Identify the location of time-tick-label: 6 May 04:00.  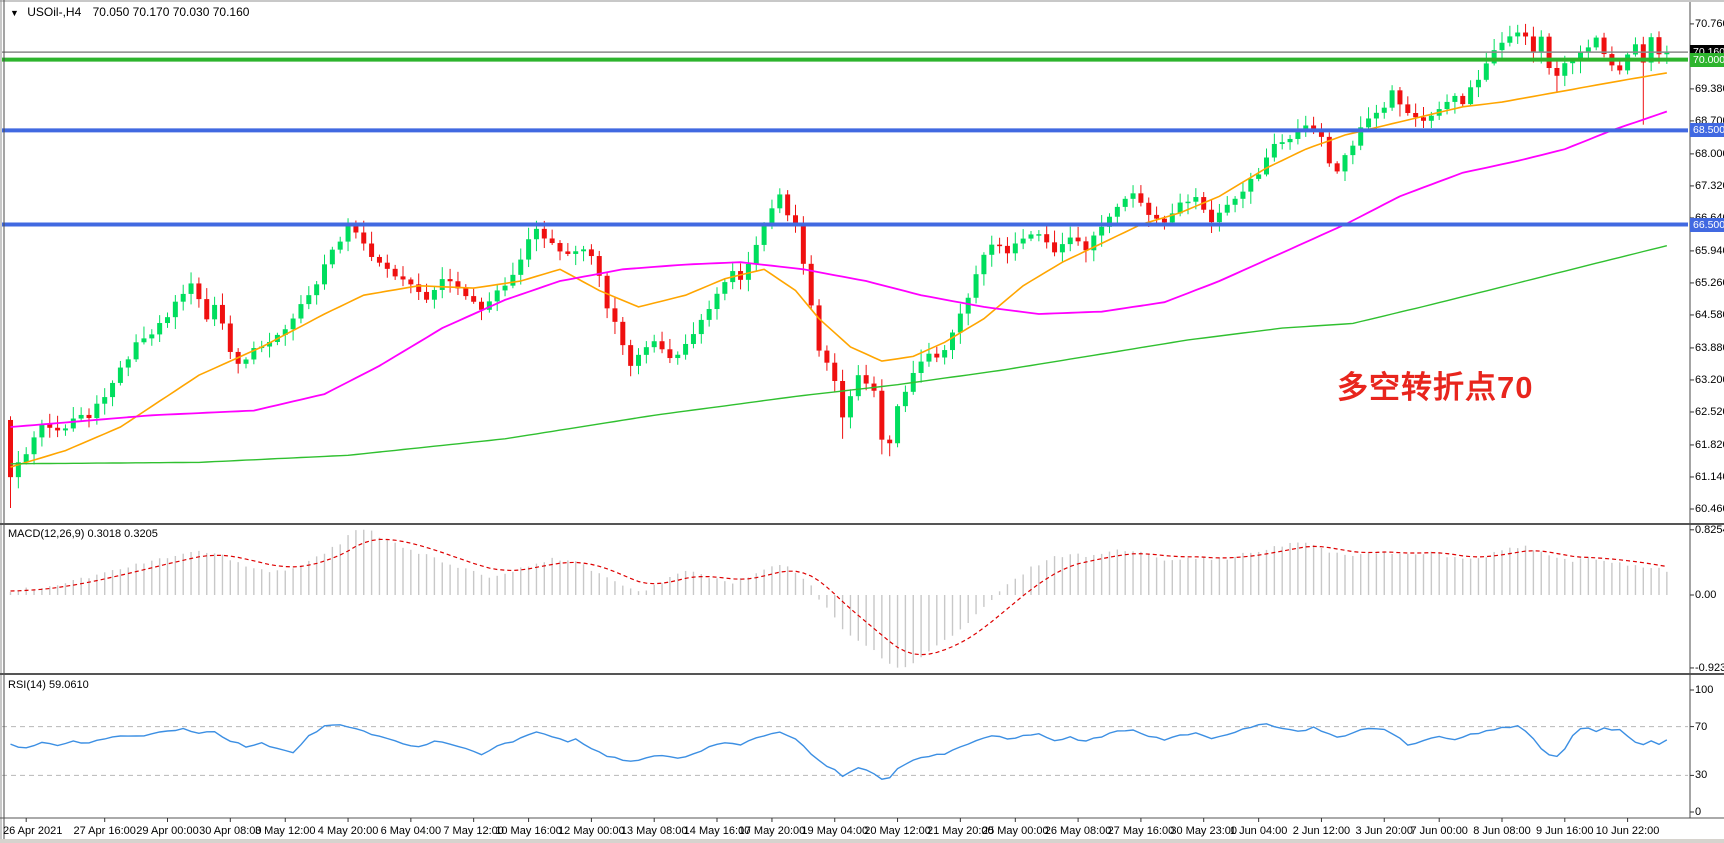
(411, 831).